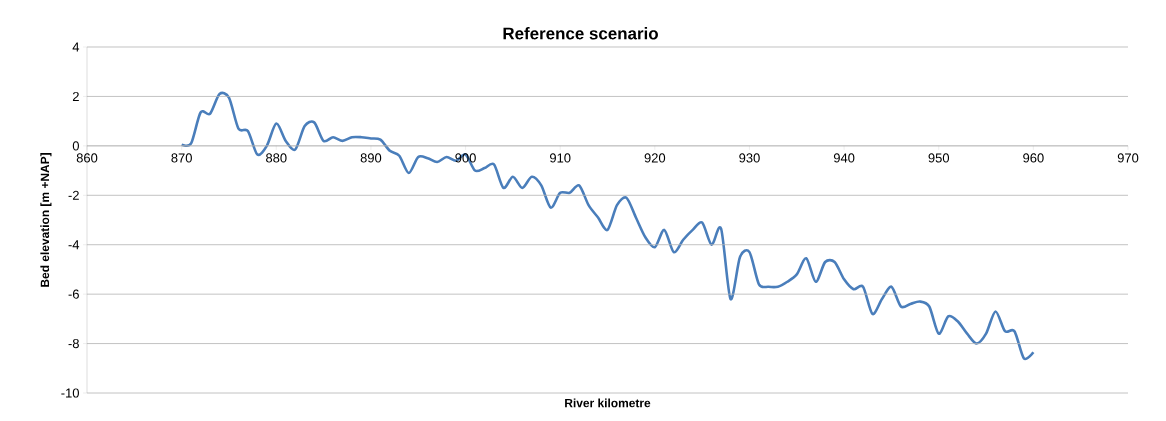  I want to click on x-tick-label: 870, so click(181, 158).